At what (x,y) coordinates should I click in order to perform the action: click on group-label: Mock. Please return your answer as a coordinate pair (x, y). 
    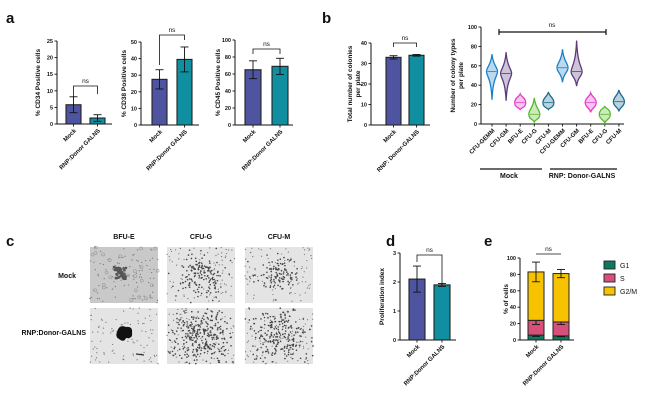
    Looking at the image, I should click on (509, 176).